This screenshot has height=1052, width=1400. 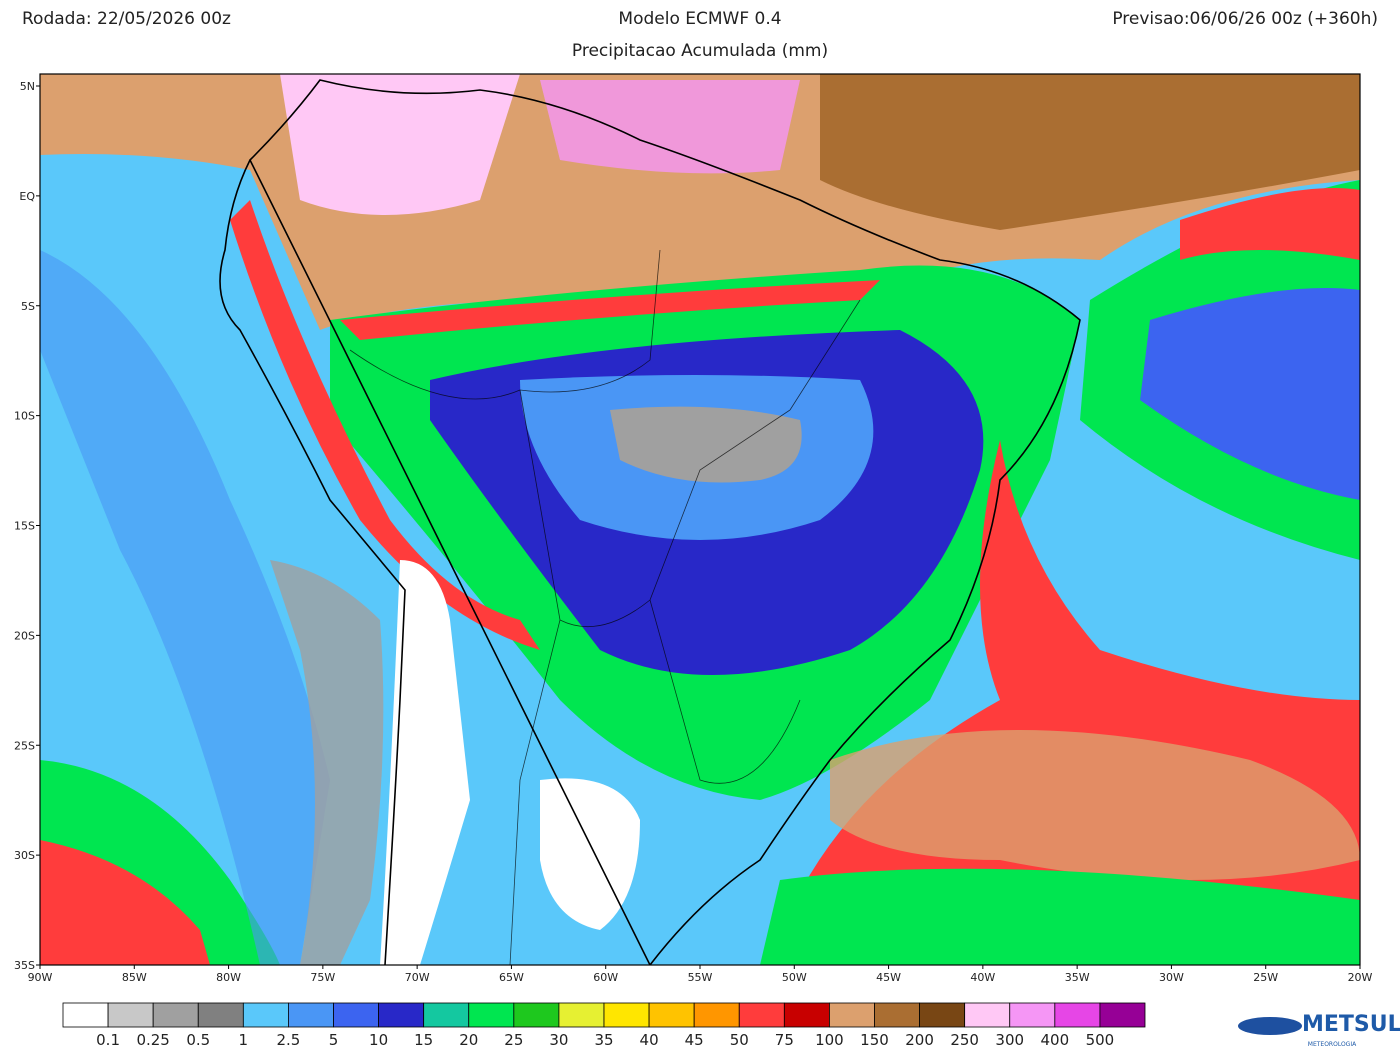 I want to click on lon-label: 50W, so click(x=794, y=977).